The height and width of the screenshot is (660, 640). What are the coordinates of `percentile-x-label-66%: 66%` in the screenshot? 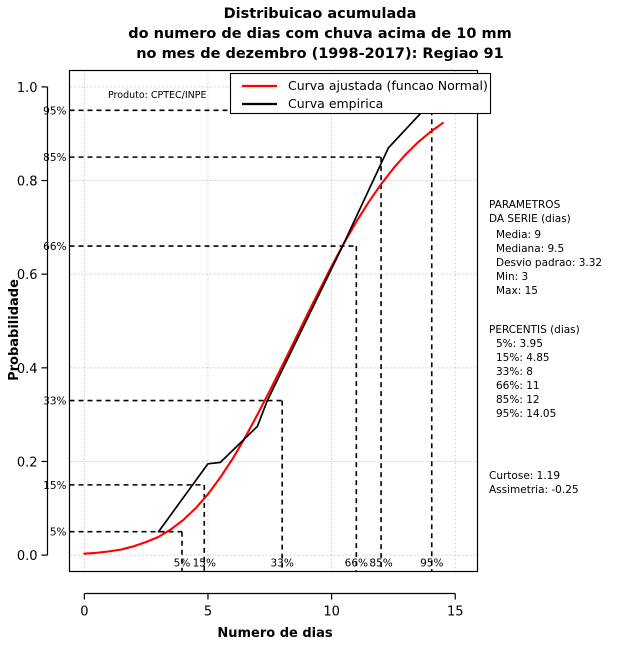 It's located at (356, 564).